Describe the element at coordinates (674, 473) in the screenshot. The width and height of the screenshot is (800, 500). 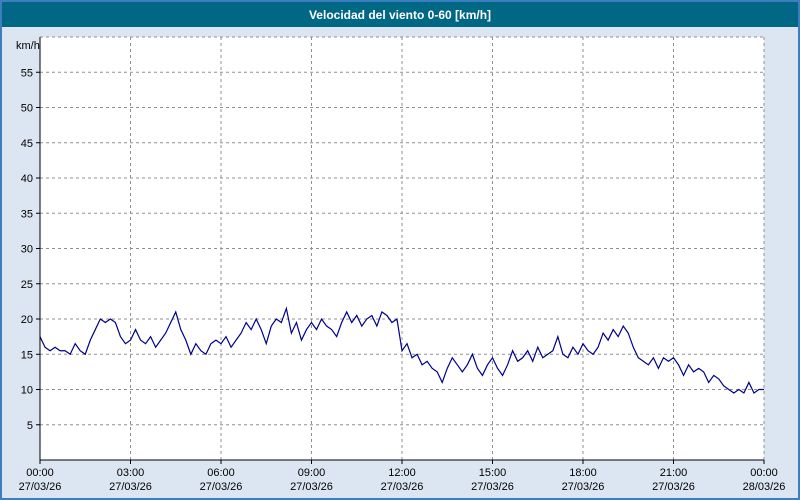
I see `x-tick-label: 21:00` at that location.